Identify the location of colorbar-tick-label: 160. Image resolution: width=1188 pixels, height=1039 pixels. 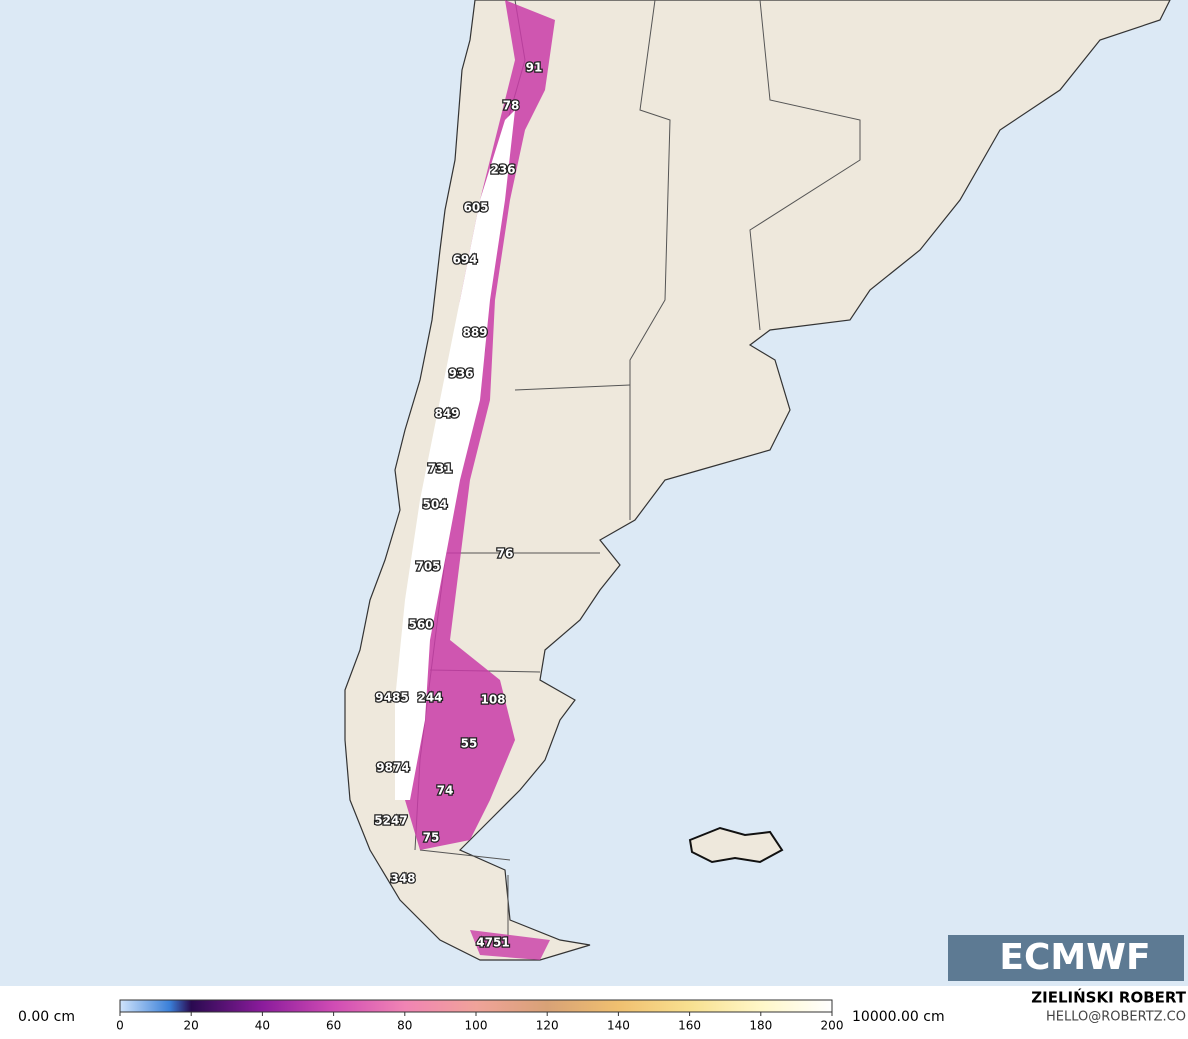
(689, 1026).